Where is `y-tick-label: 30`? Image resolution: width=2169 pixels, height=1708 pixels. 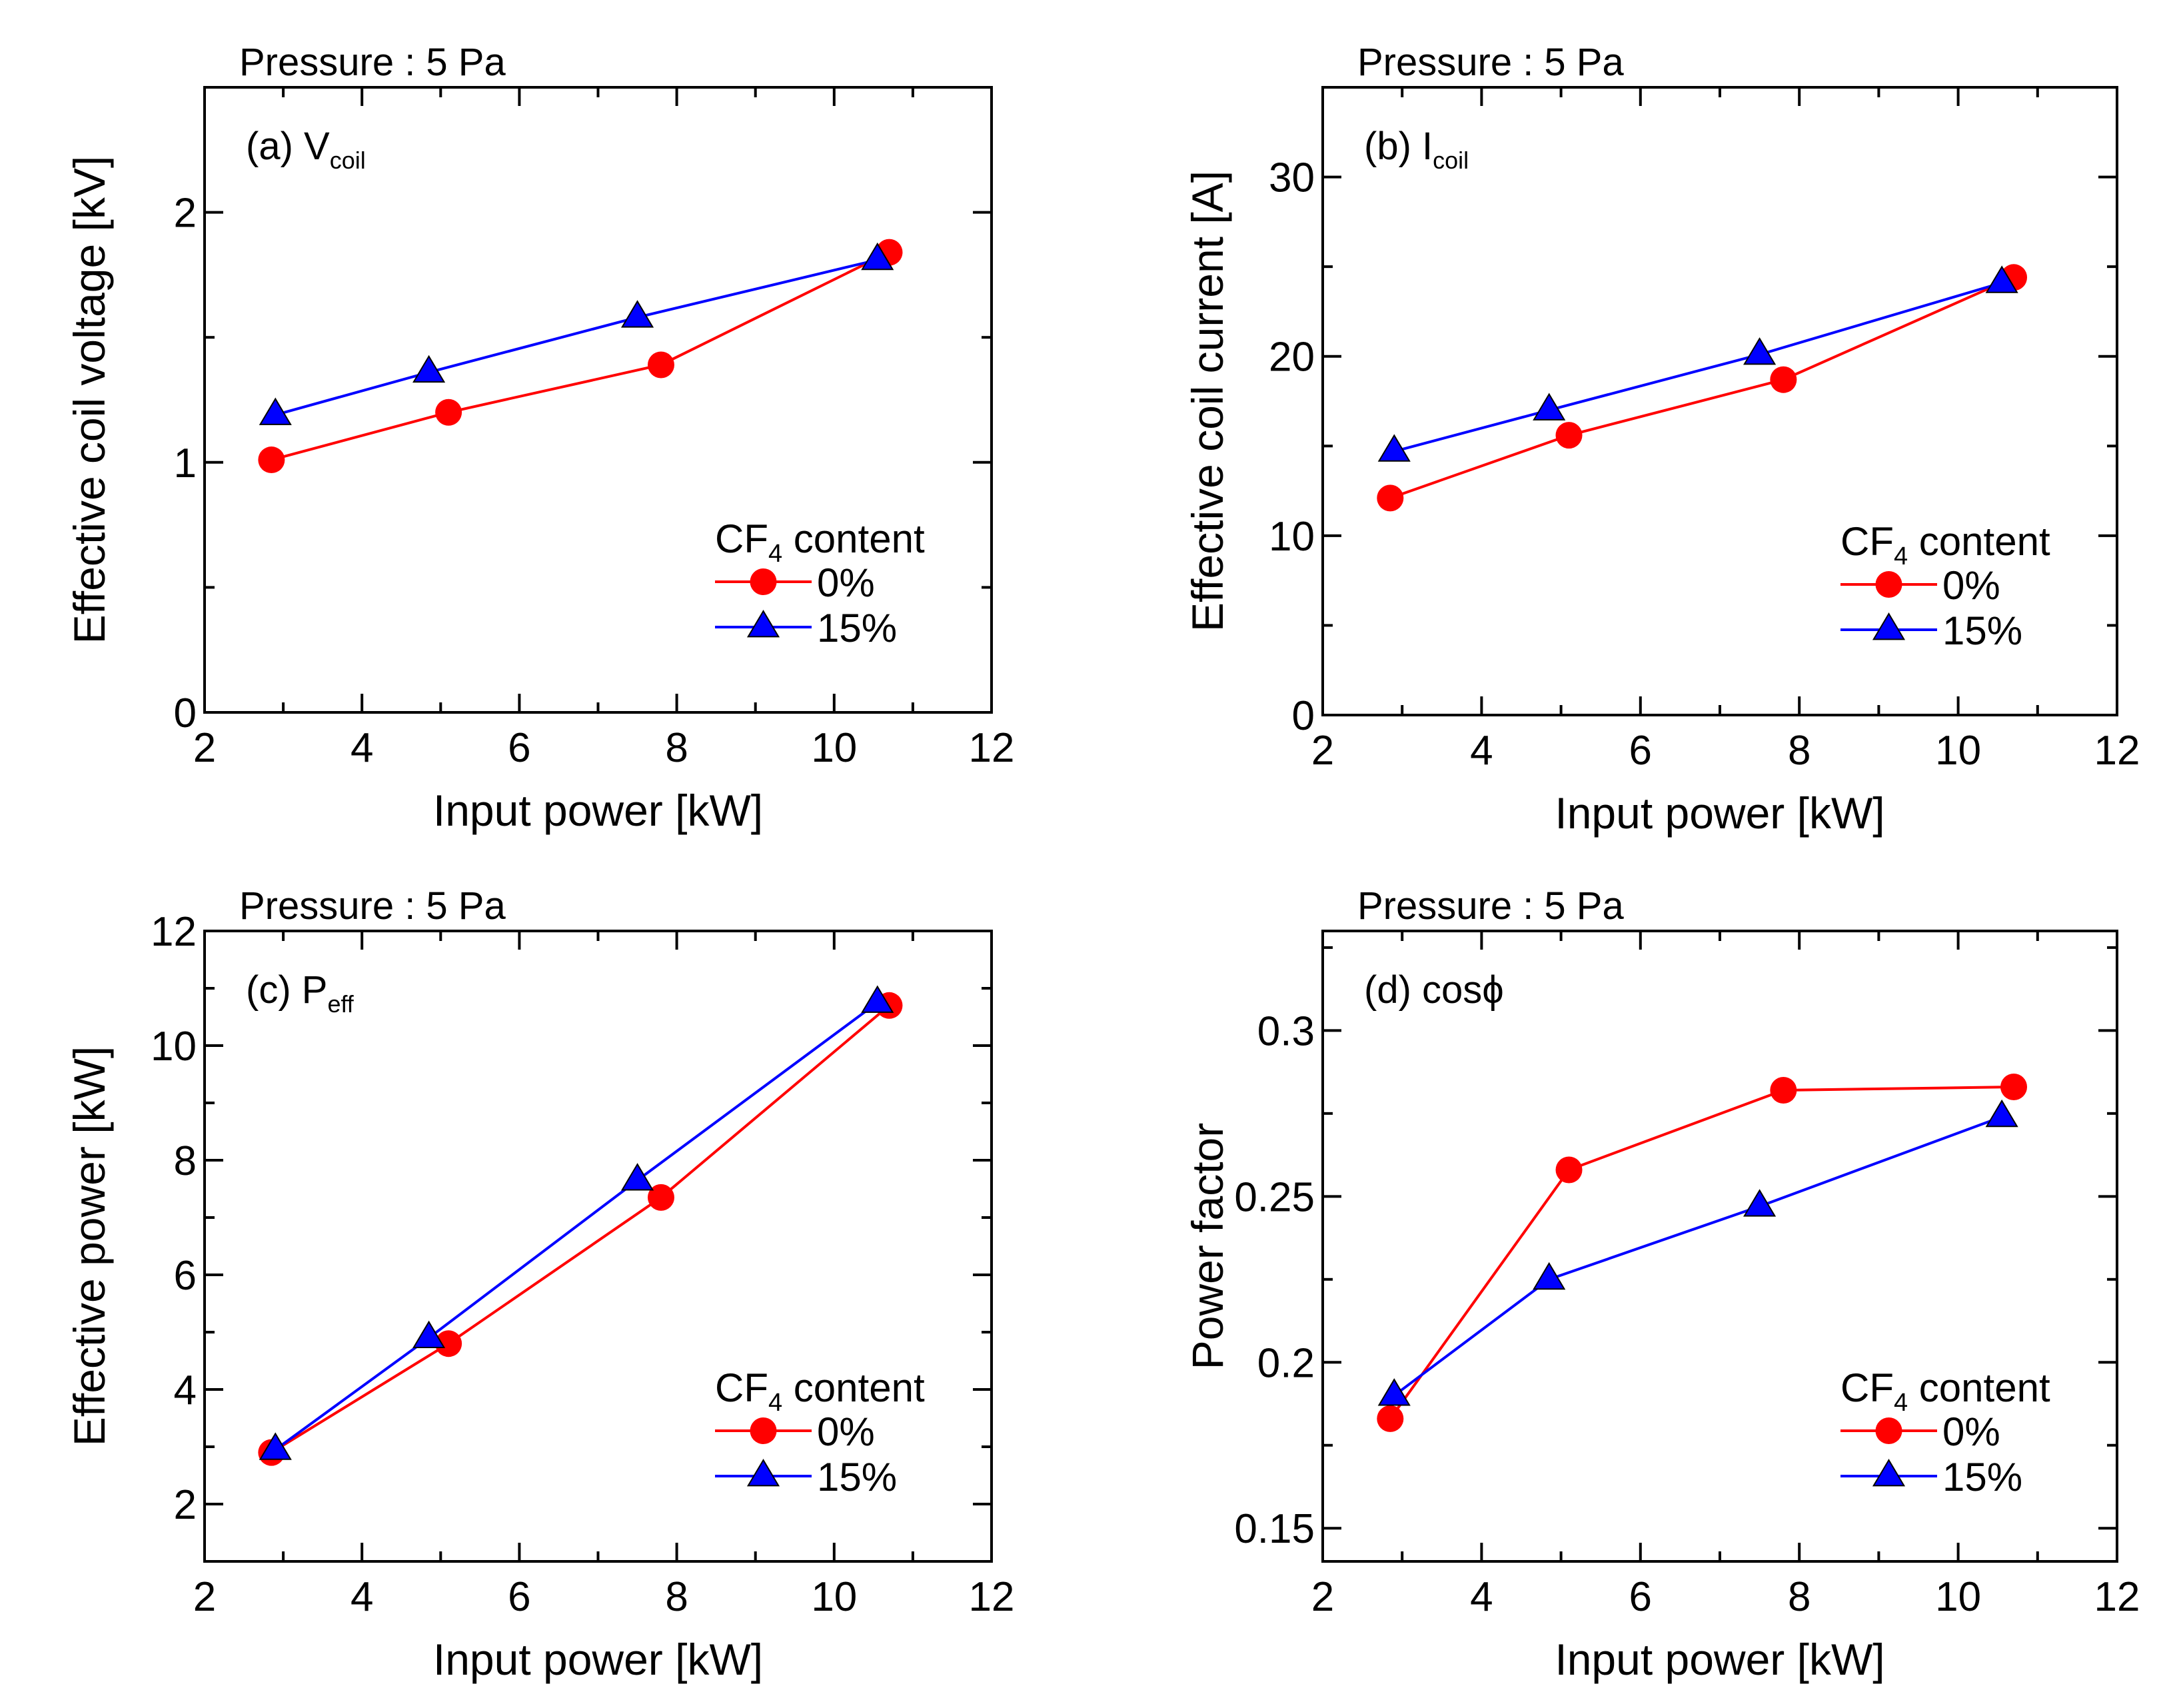
y-tick-label: 30 is located at coordinates (1292, 178).